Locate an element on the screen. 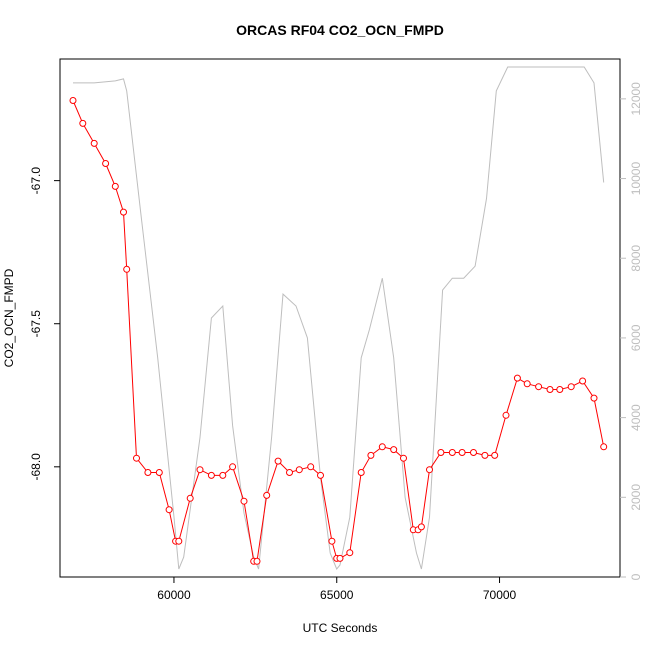 This screenshot has width=650, height=650. y-axis-left: -67.0 -67.5 -68.0 is located at coordinates (44, 324).